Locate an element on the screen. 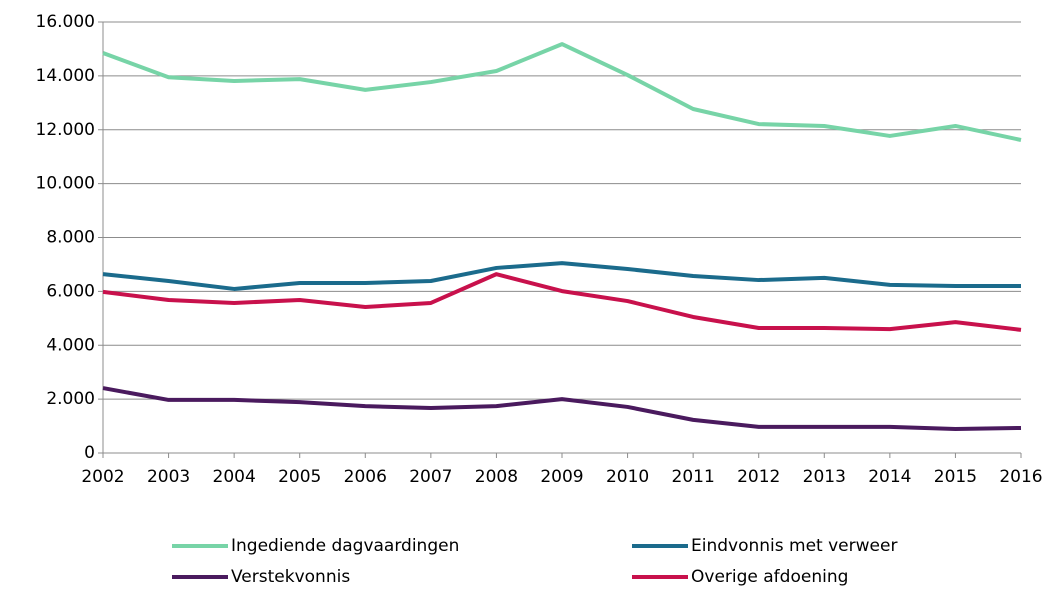  y-tick-label: 6.000 is located at coordinates (70, 291).